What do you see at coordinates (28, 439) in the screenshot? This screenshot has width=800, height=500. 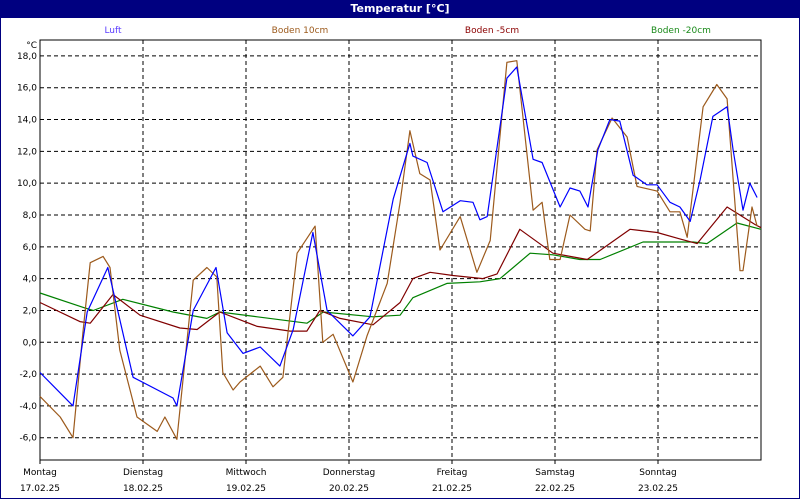 I see `y-tick-label: -6,0` at bounding box center [28, 439].